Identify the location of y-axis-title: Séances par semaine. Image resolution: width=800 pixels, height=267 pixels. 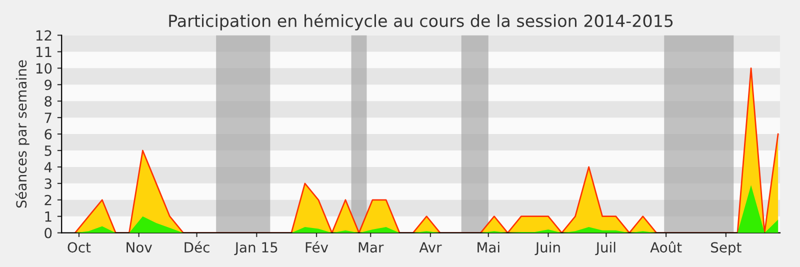
(22, 134).